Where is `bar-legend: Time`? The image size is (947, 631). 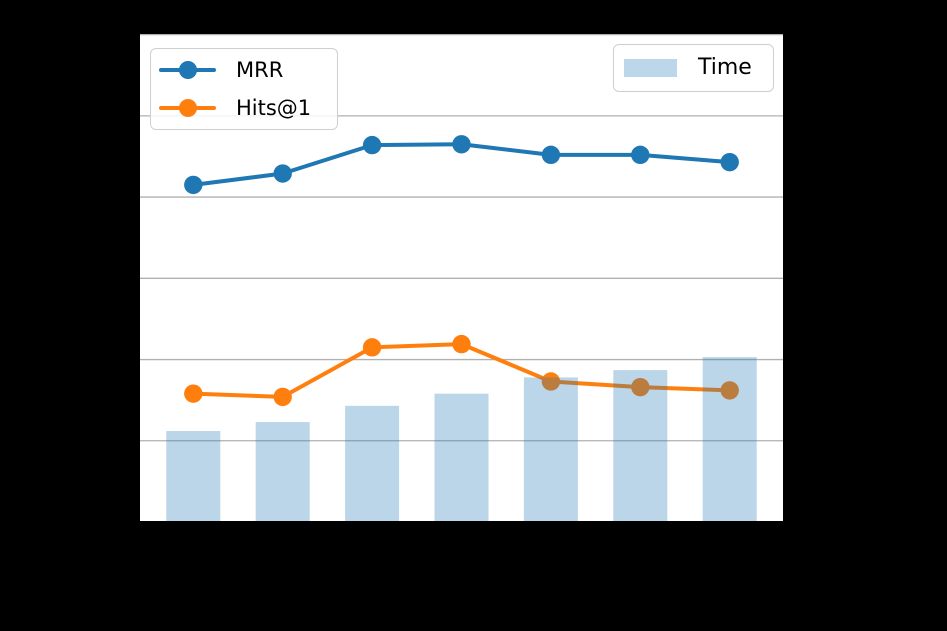
bar-legend: Time is located at coordinates (693, 68).